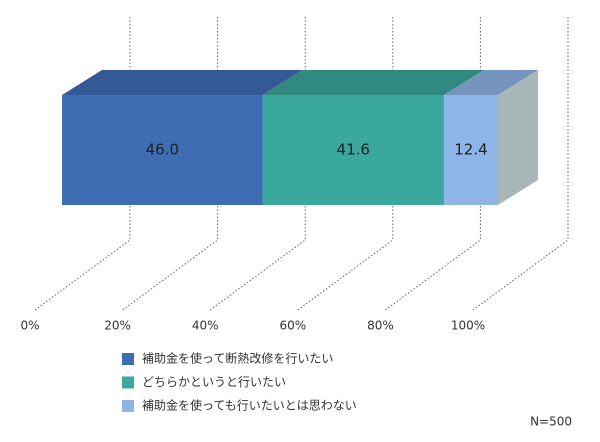  What do you see at coordinates (468, 326) in the screenshot?
I see `x-tick-label: 100%` at bounding box center [468, 326].